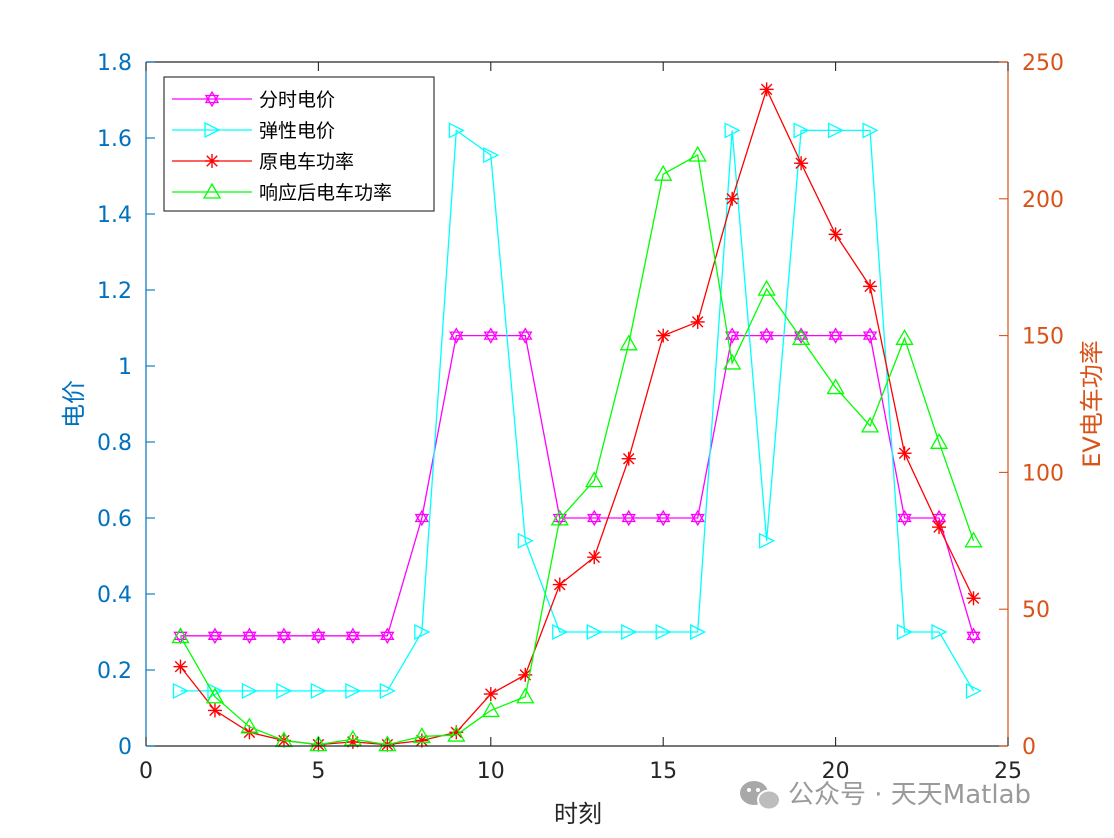 This screenshot has height=838, width=1114. Describe the element at coordinates (114, 443) in the screenshot. I see `y-left-tick-label: 0.8` at that location.